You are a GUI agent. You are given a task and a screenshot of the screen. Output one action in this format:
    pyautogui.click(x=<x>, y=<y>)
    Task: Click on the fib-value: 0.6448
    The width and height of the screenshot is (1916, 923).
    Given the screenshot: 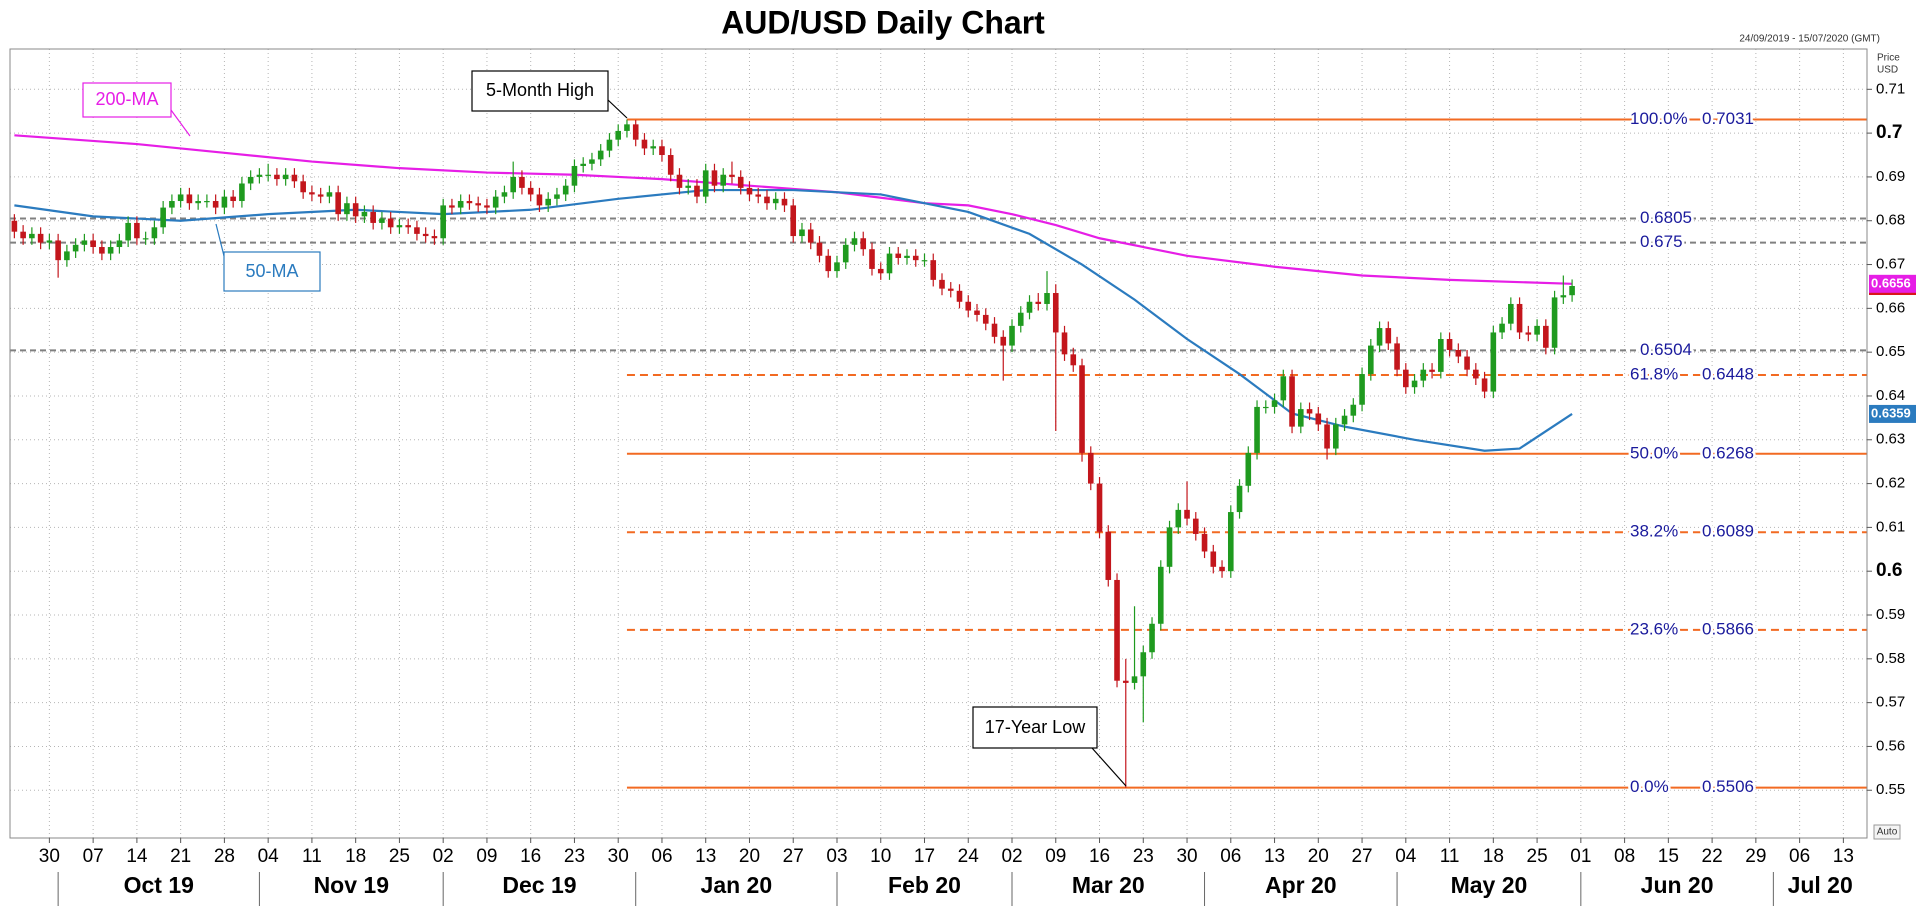 What is the action you would take?
    pyautogui.click(x=1728, y=373)
    